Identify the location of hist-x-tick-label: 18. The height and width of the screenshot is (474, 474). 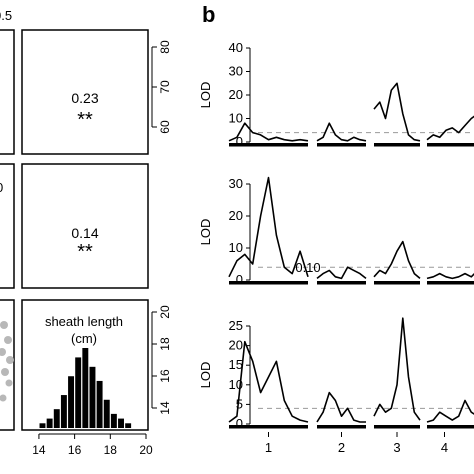
(111, 450).